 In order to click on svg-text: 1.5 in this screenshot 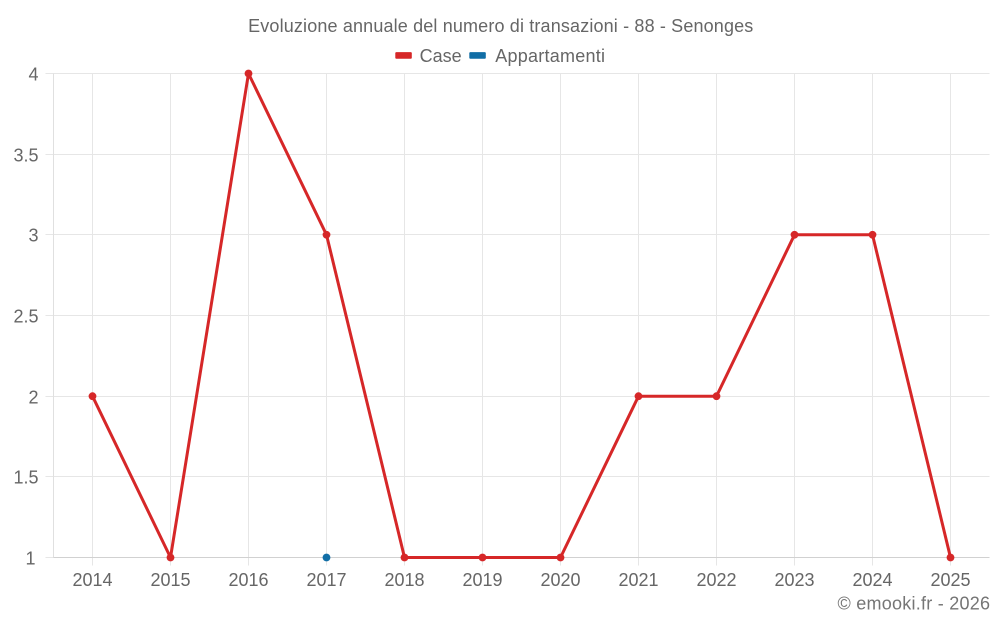, I will do `click(25, 477)`.